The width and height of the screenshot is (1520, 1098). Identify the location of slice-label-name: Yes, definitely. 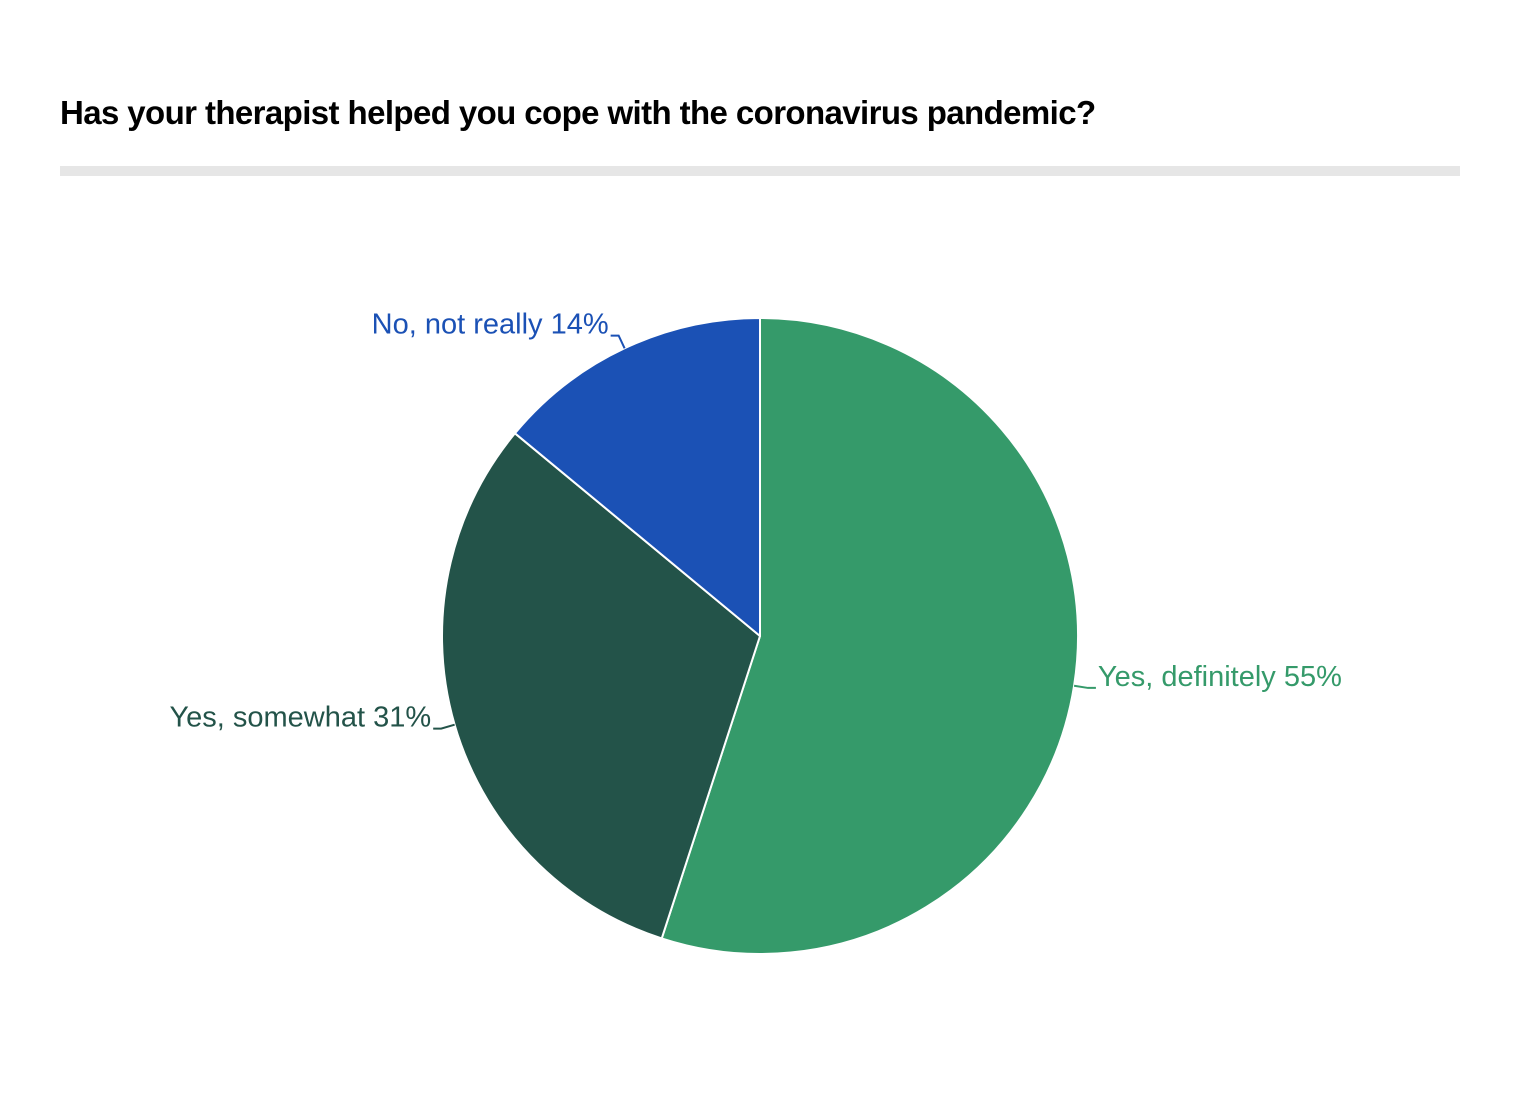
(1191, 677).